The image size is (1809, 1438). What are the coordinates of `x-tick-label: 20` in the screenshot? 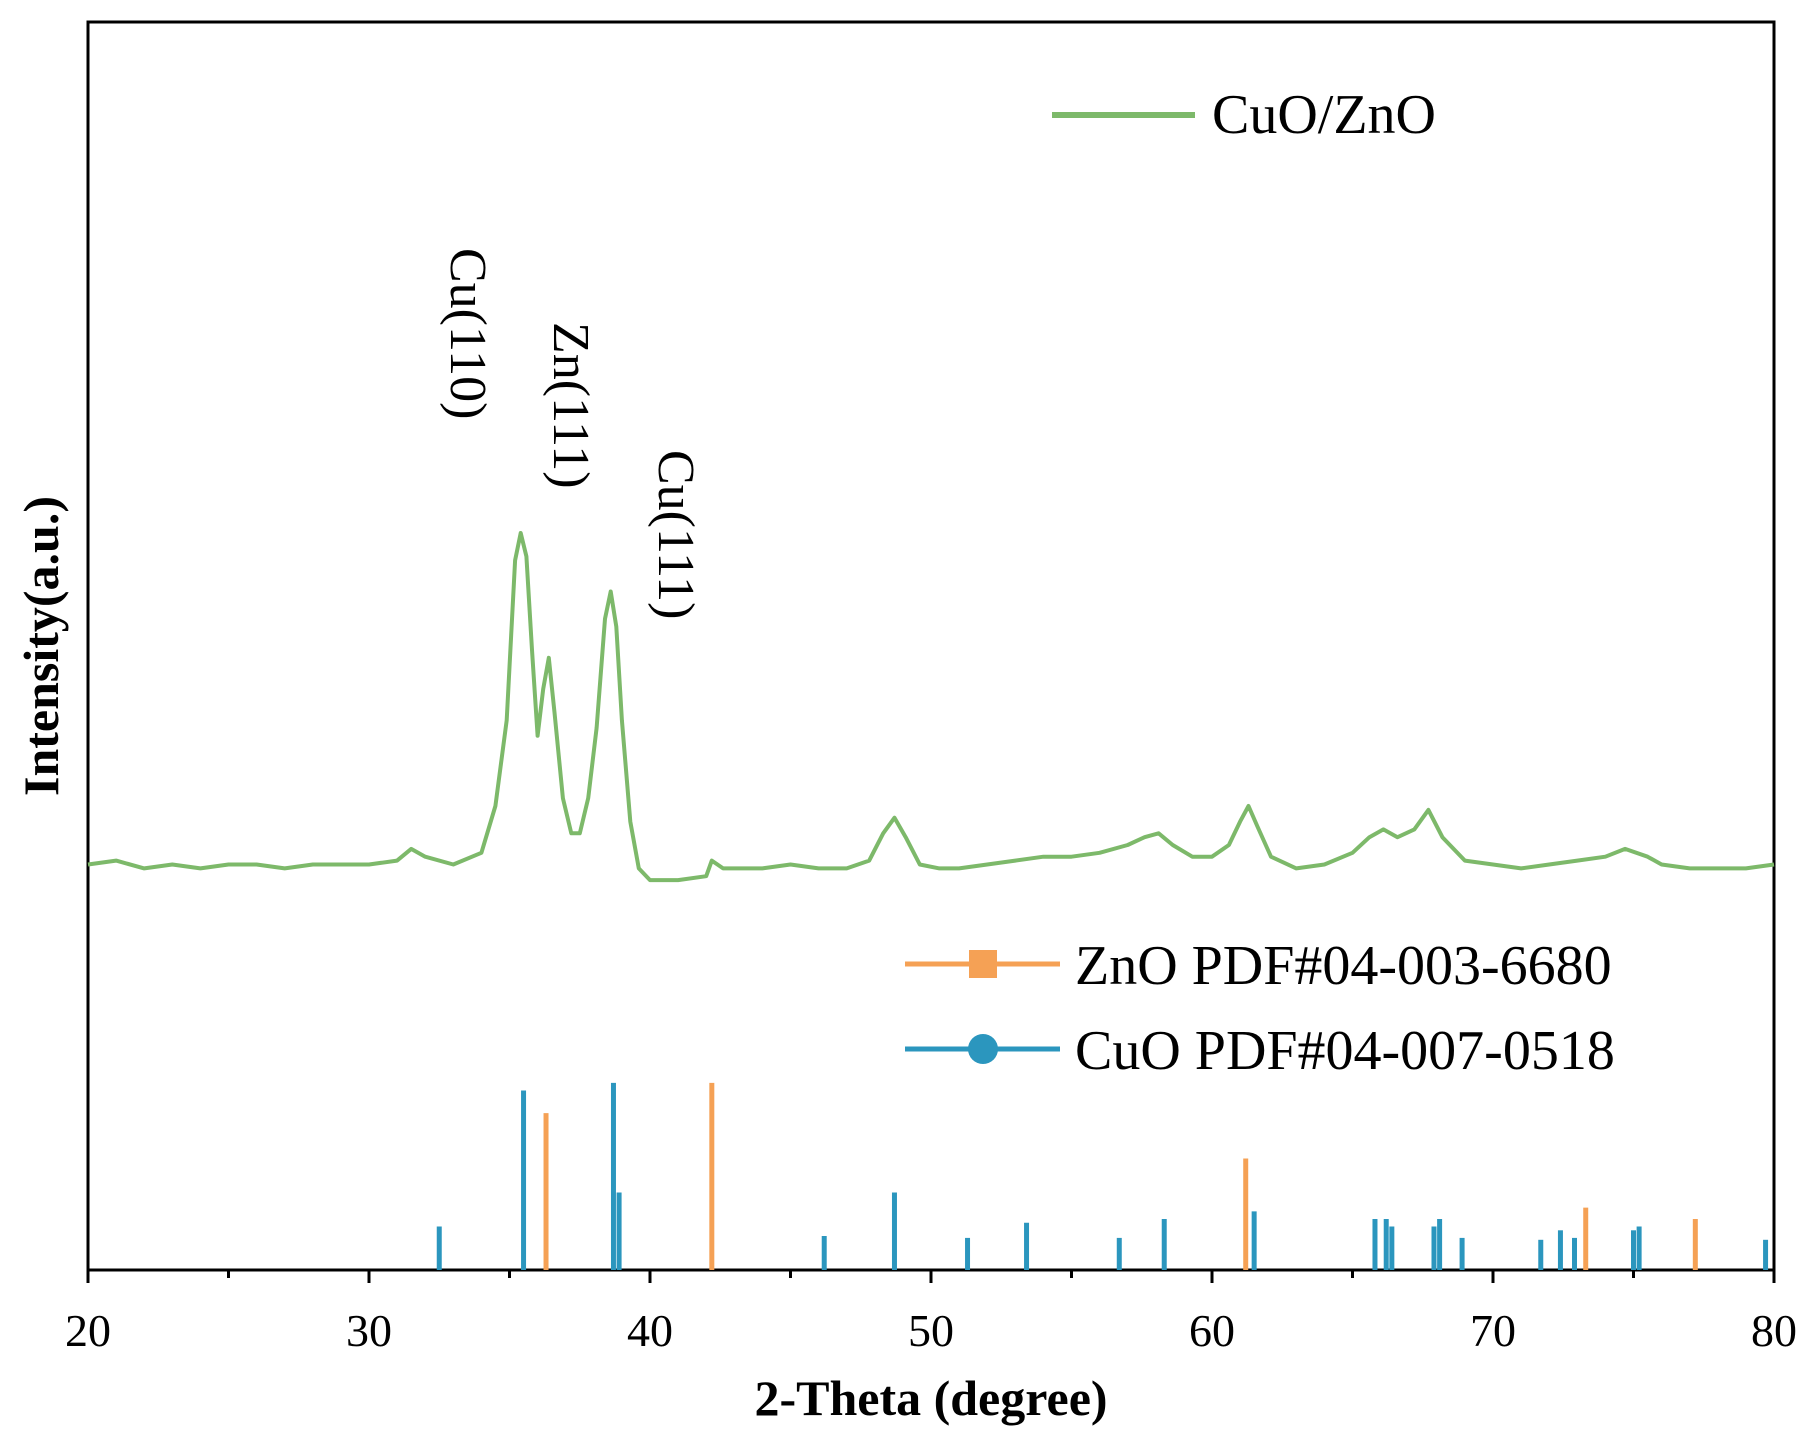 It's located at (88, 1330).